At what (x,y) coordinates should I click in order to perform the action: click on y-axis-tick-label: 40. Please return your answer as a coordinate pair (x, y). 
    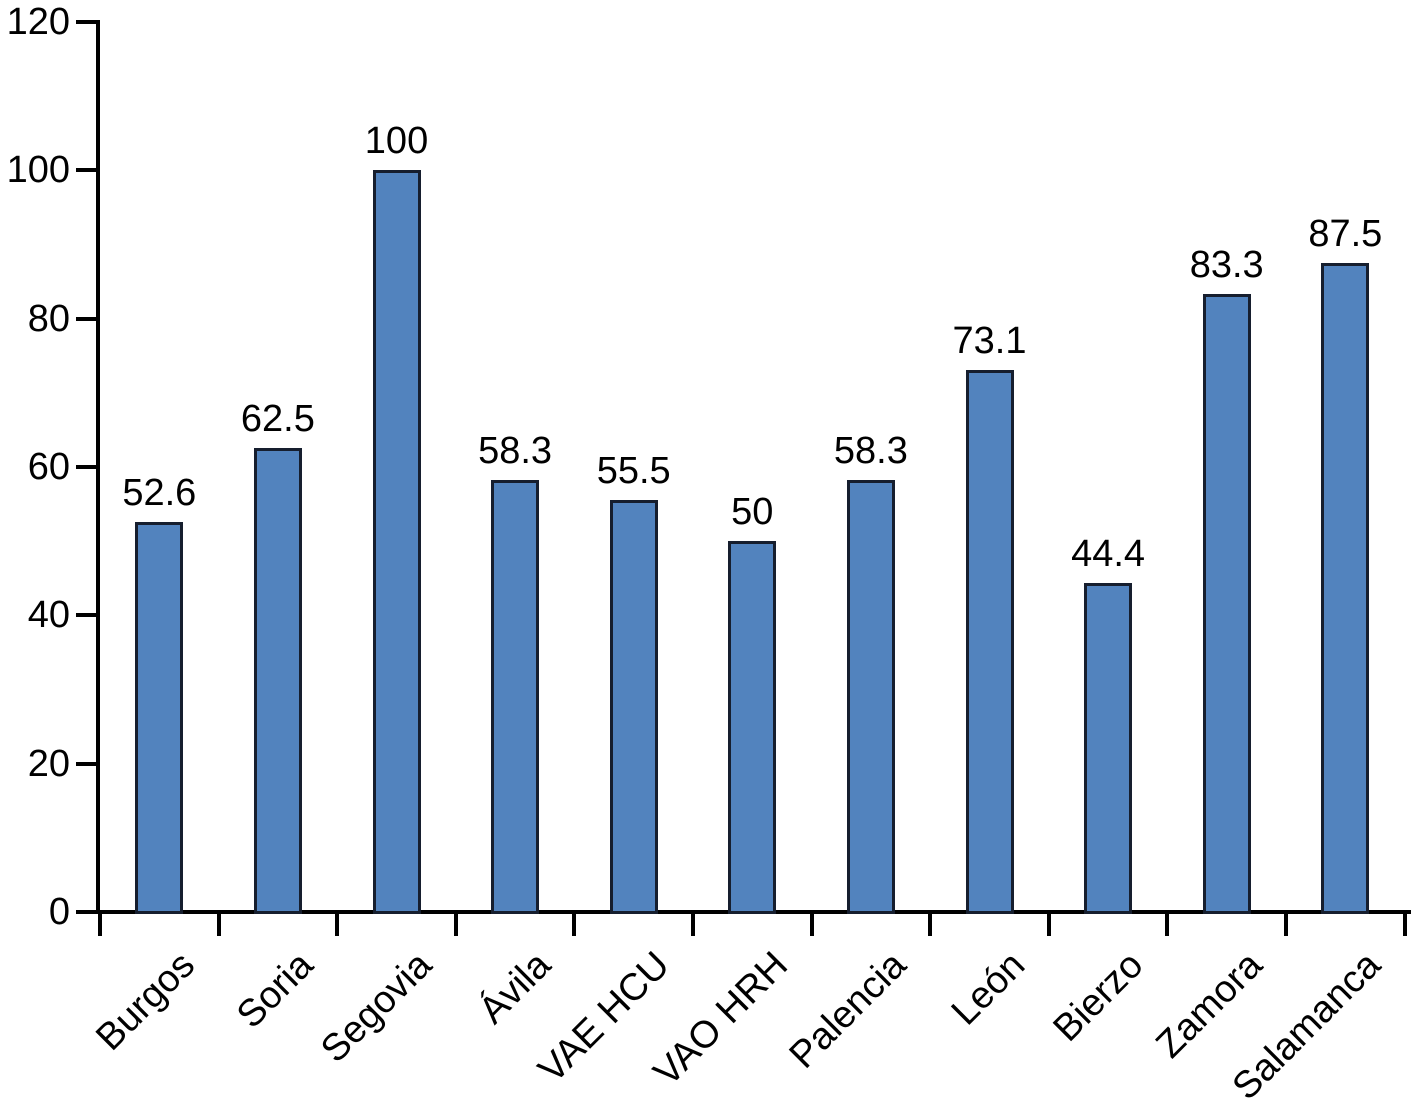
    Looking at the image, I should click on (48, 615).